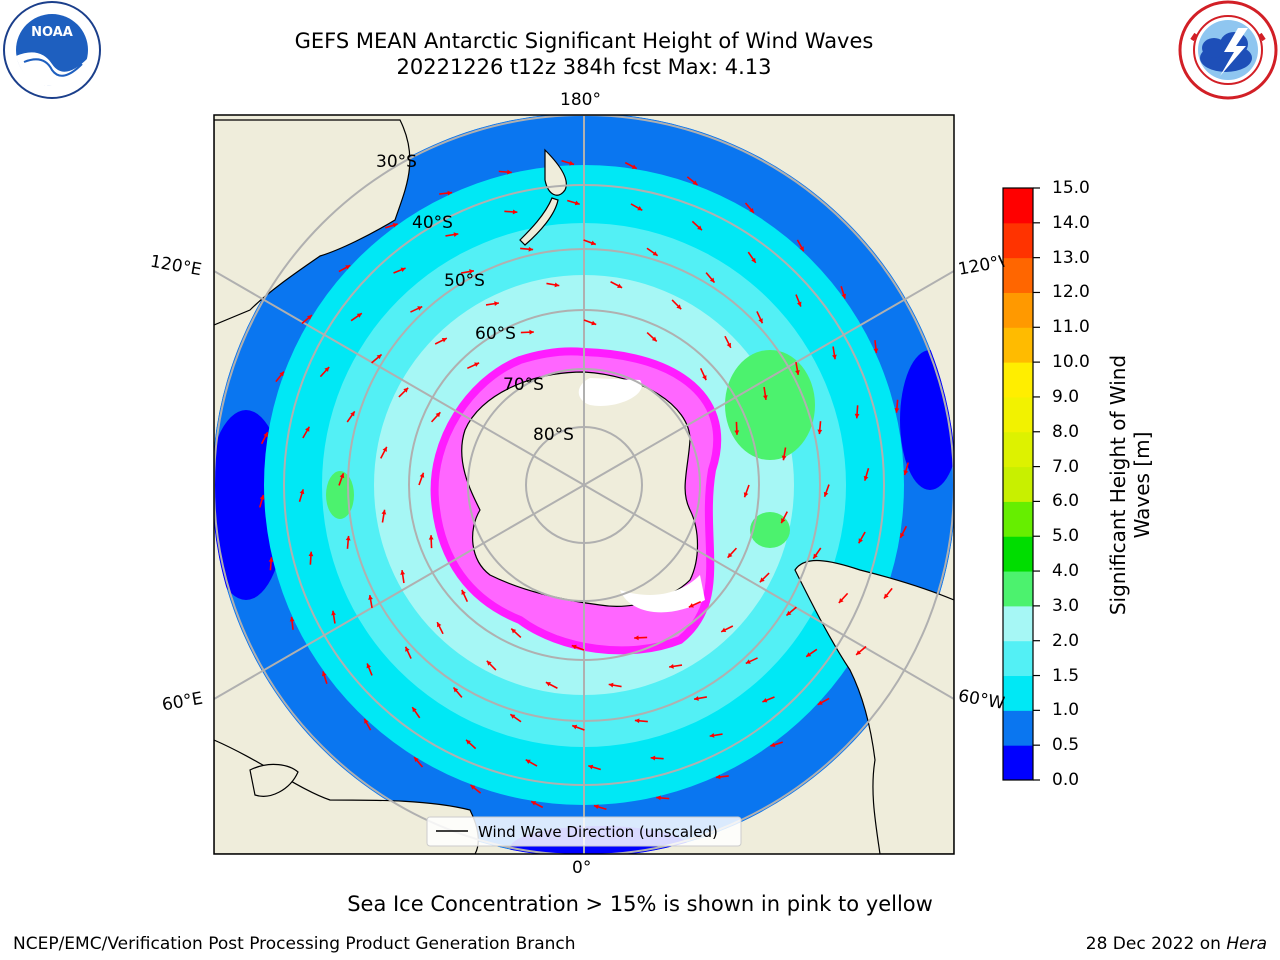  Describe the element at coordinates (432, 223) in the screenshot. I see `lat-label-40s: 40°S` at that location.